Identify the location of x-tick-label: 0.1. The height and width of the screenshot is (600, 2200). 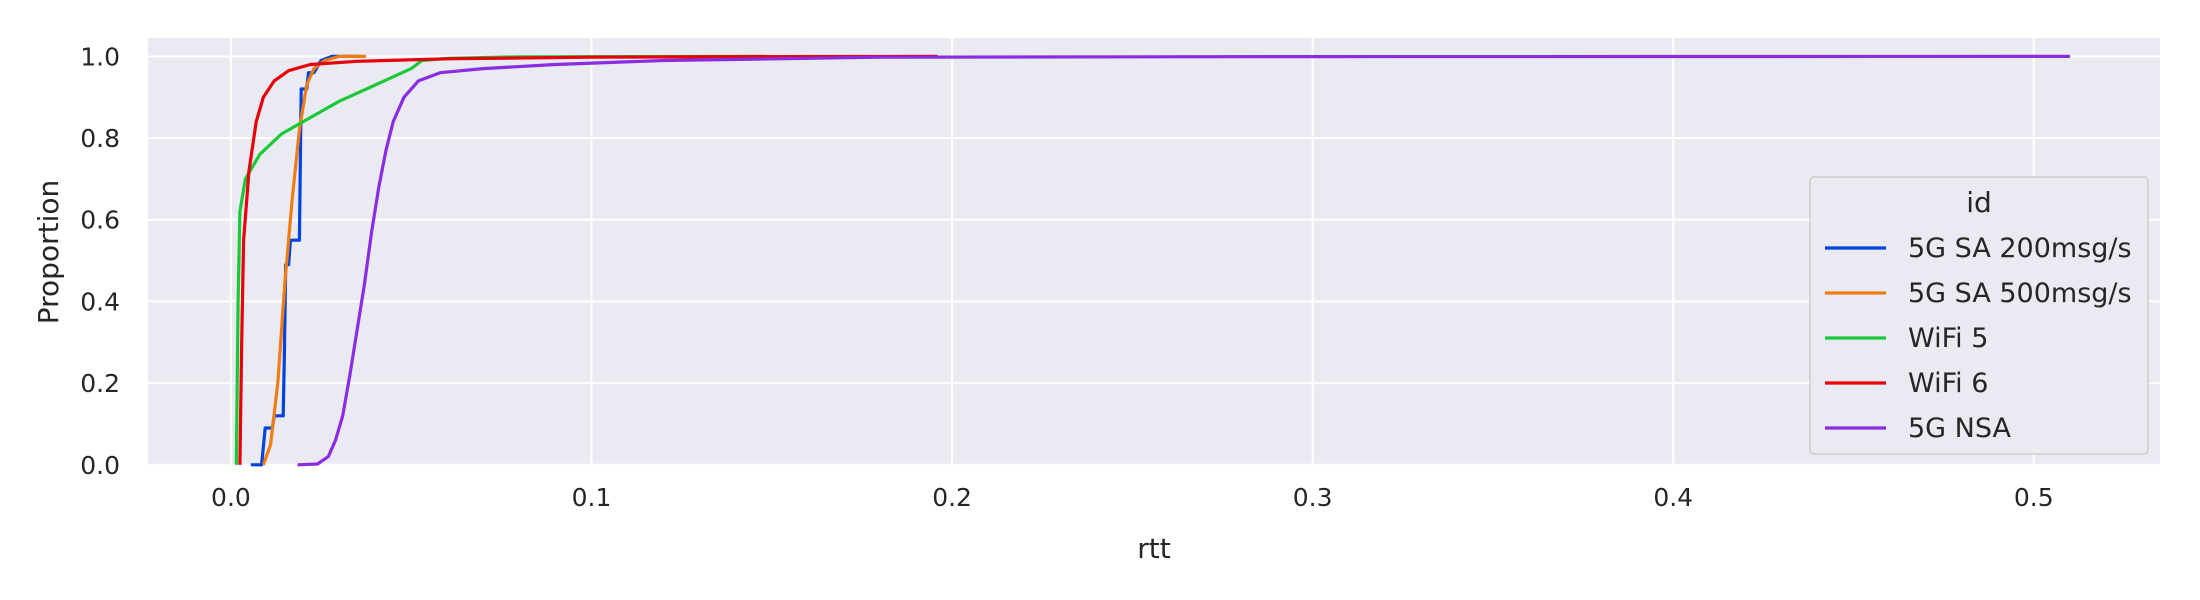
(592, 497).